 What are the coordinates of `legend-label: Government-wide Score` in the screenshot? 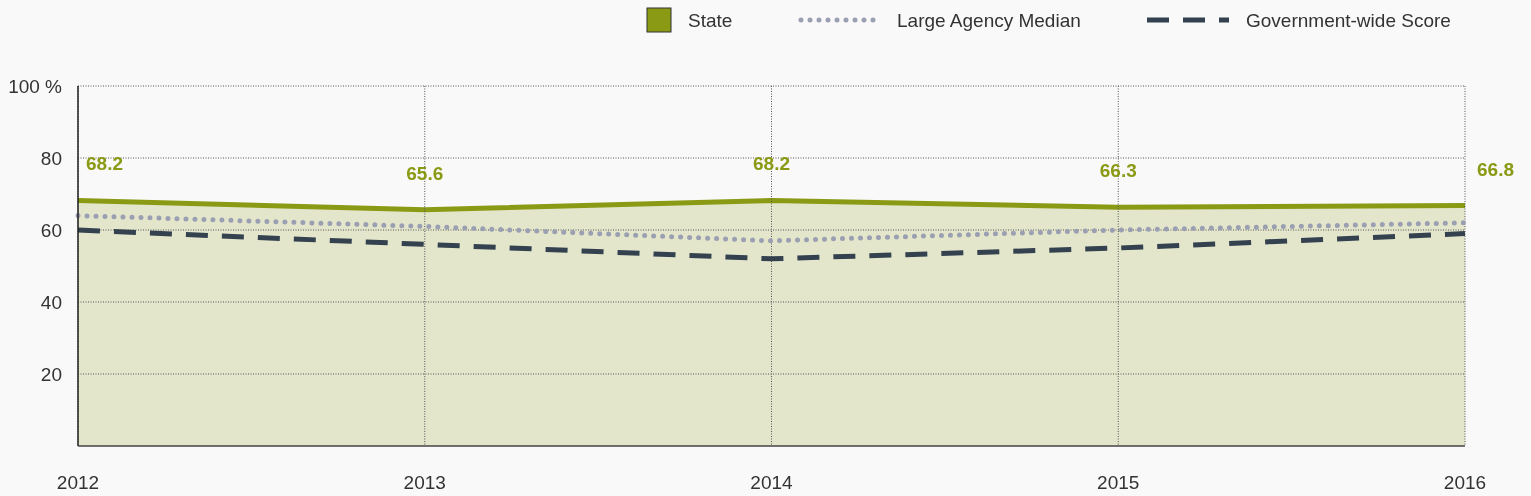 It's located at (1348, 20).